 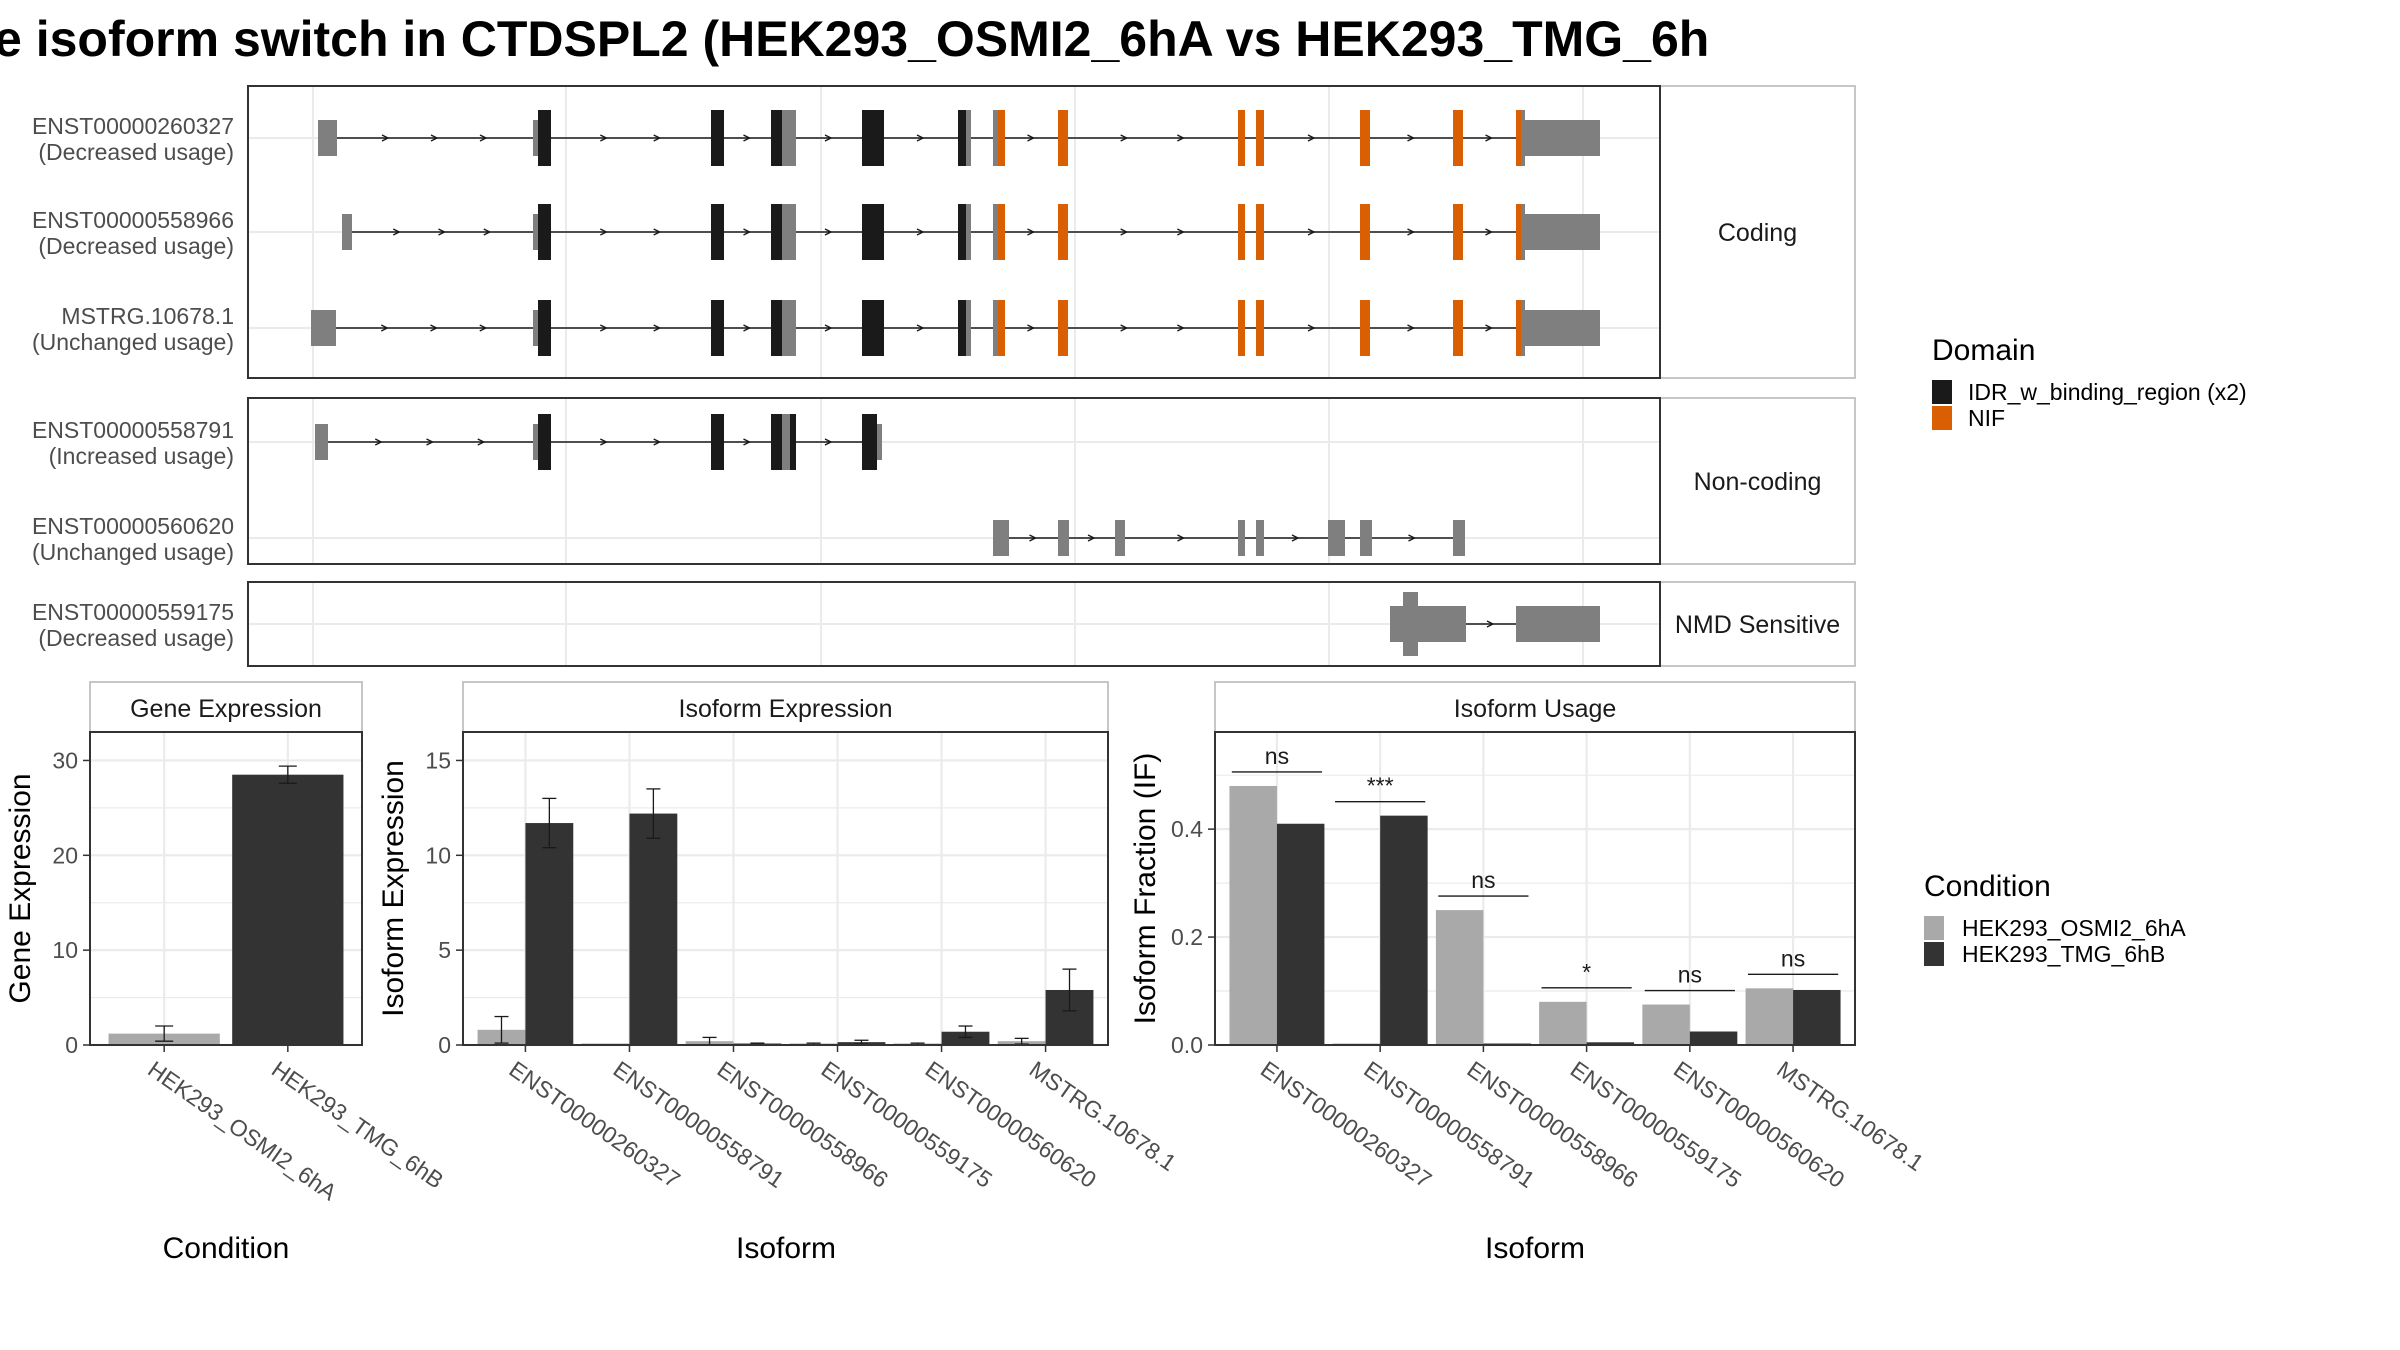 What do you see at coordinates (2074, 928) in the screenshot?
I see `condition-legend-label-a: HEK293_OSMI2_6hA` at bounding box center [2074, 928].